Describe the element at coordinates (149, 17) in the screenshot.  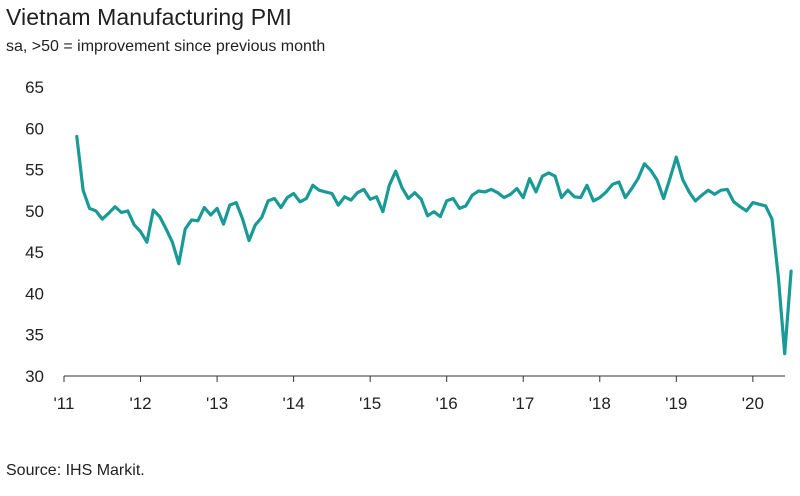
I see `chart-title: Vietnam Manufacturing PMI` at that location.